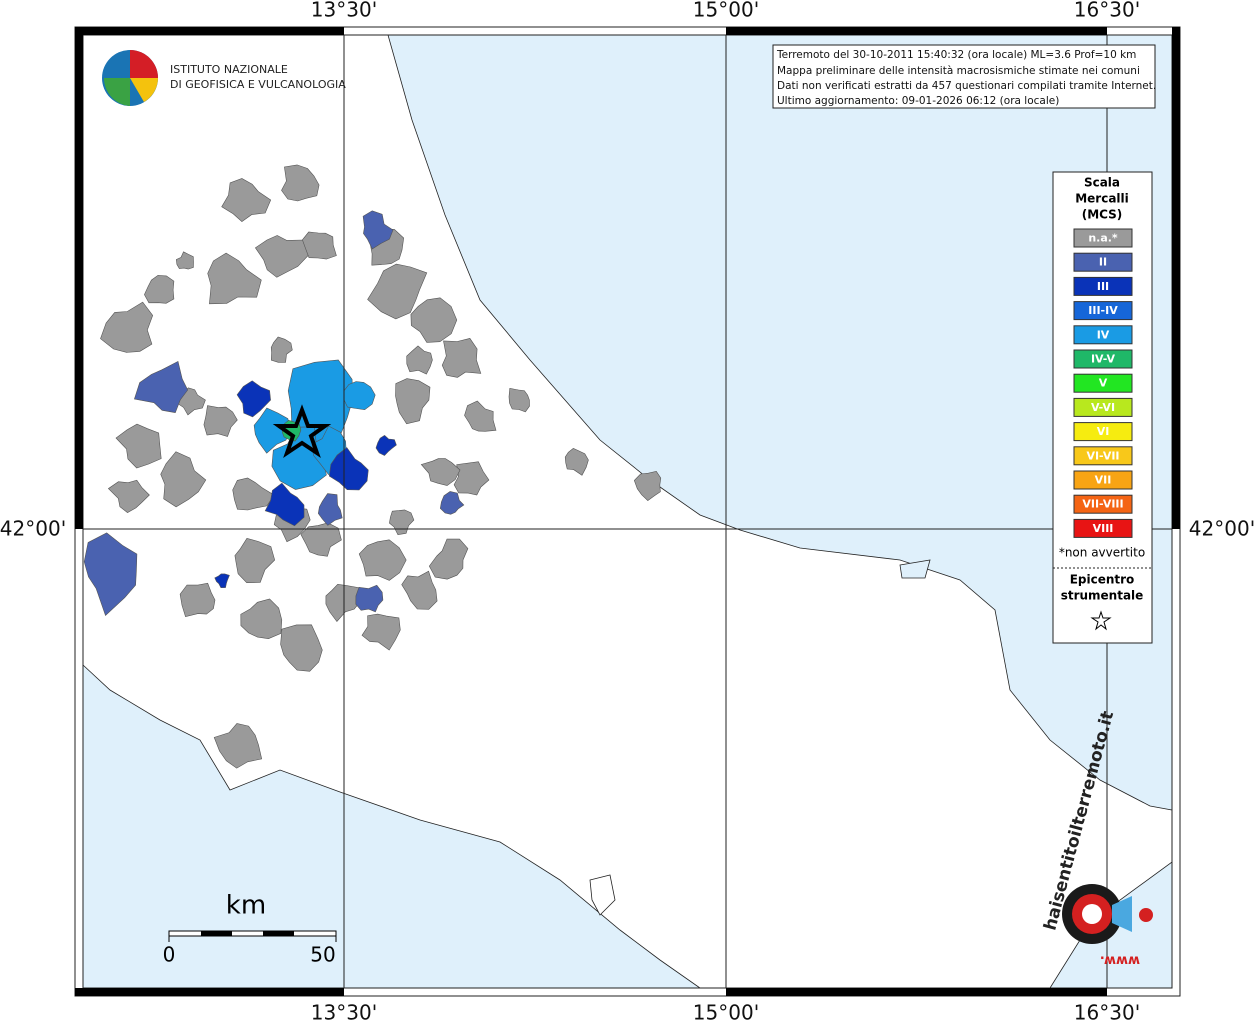 This screenshot has width=1255, height=1028. I want to click on legend-label: IV-V, so click(1103, 359).